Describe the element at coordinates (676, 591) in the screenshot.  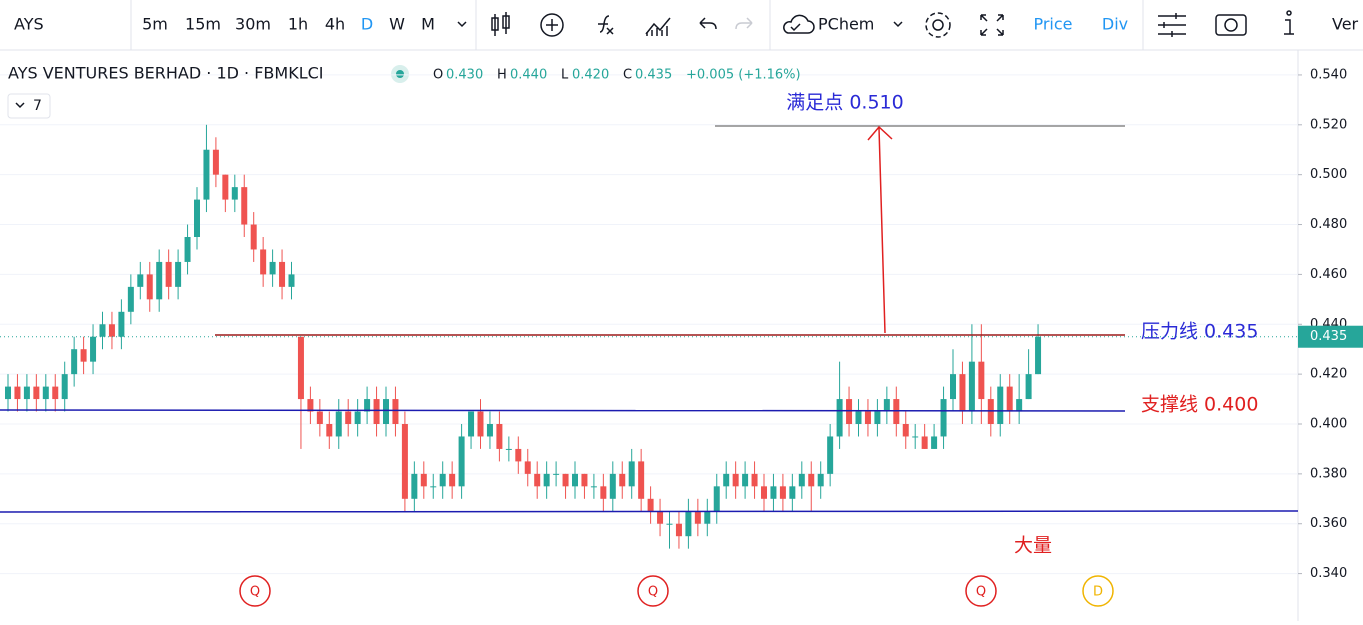
I see `markers` at that location.